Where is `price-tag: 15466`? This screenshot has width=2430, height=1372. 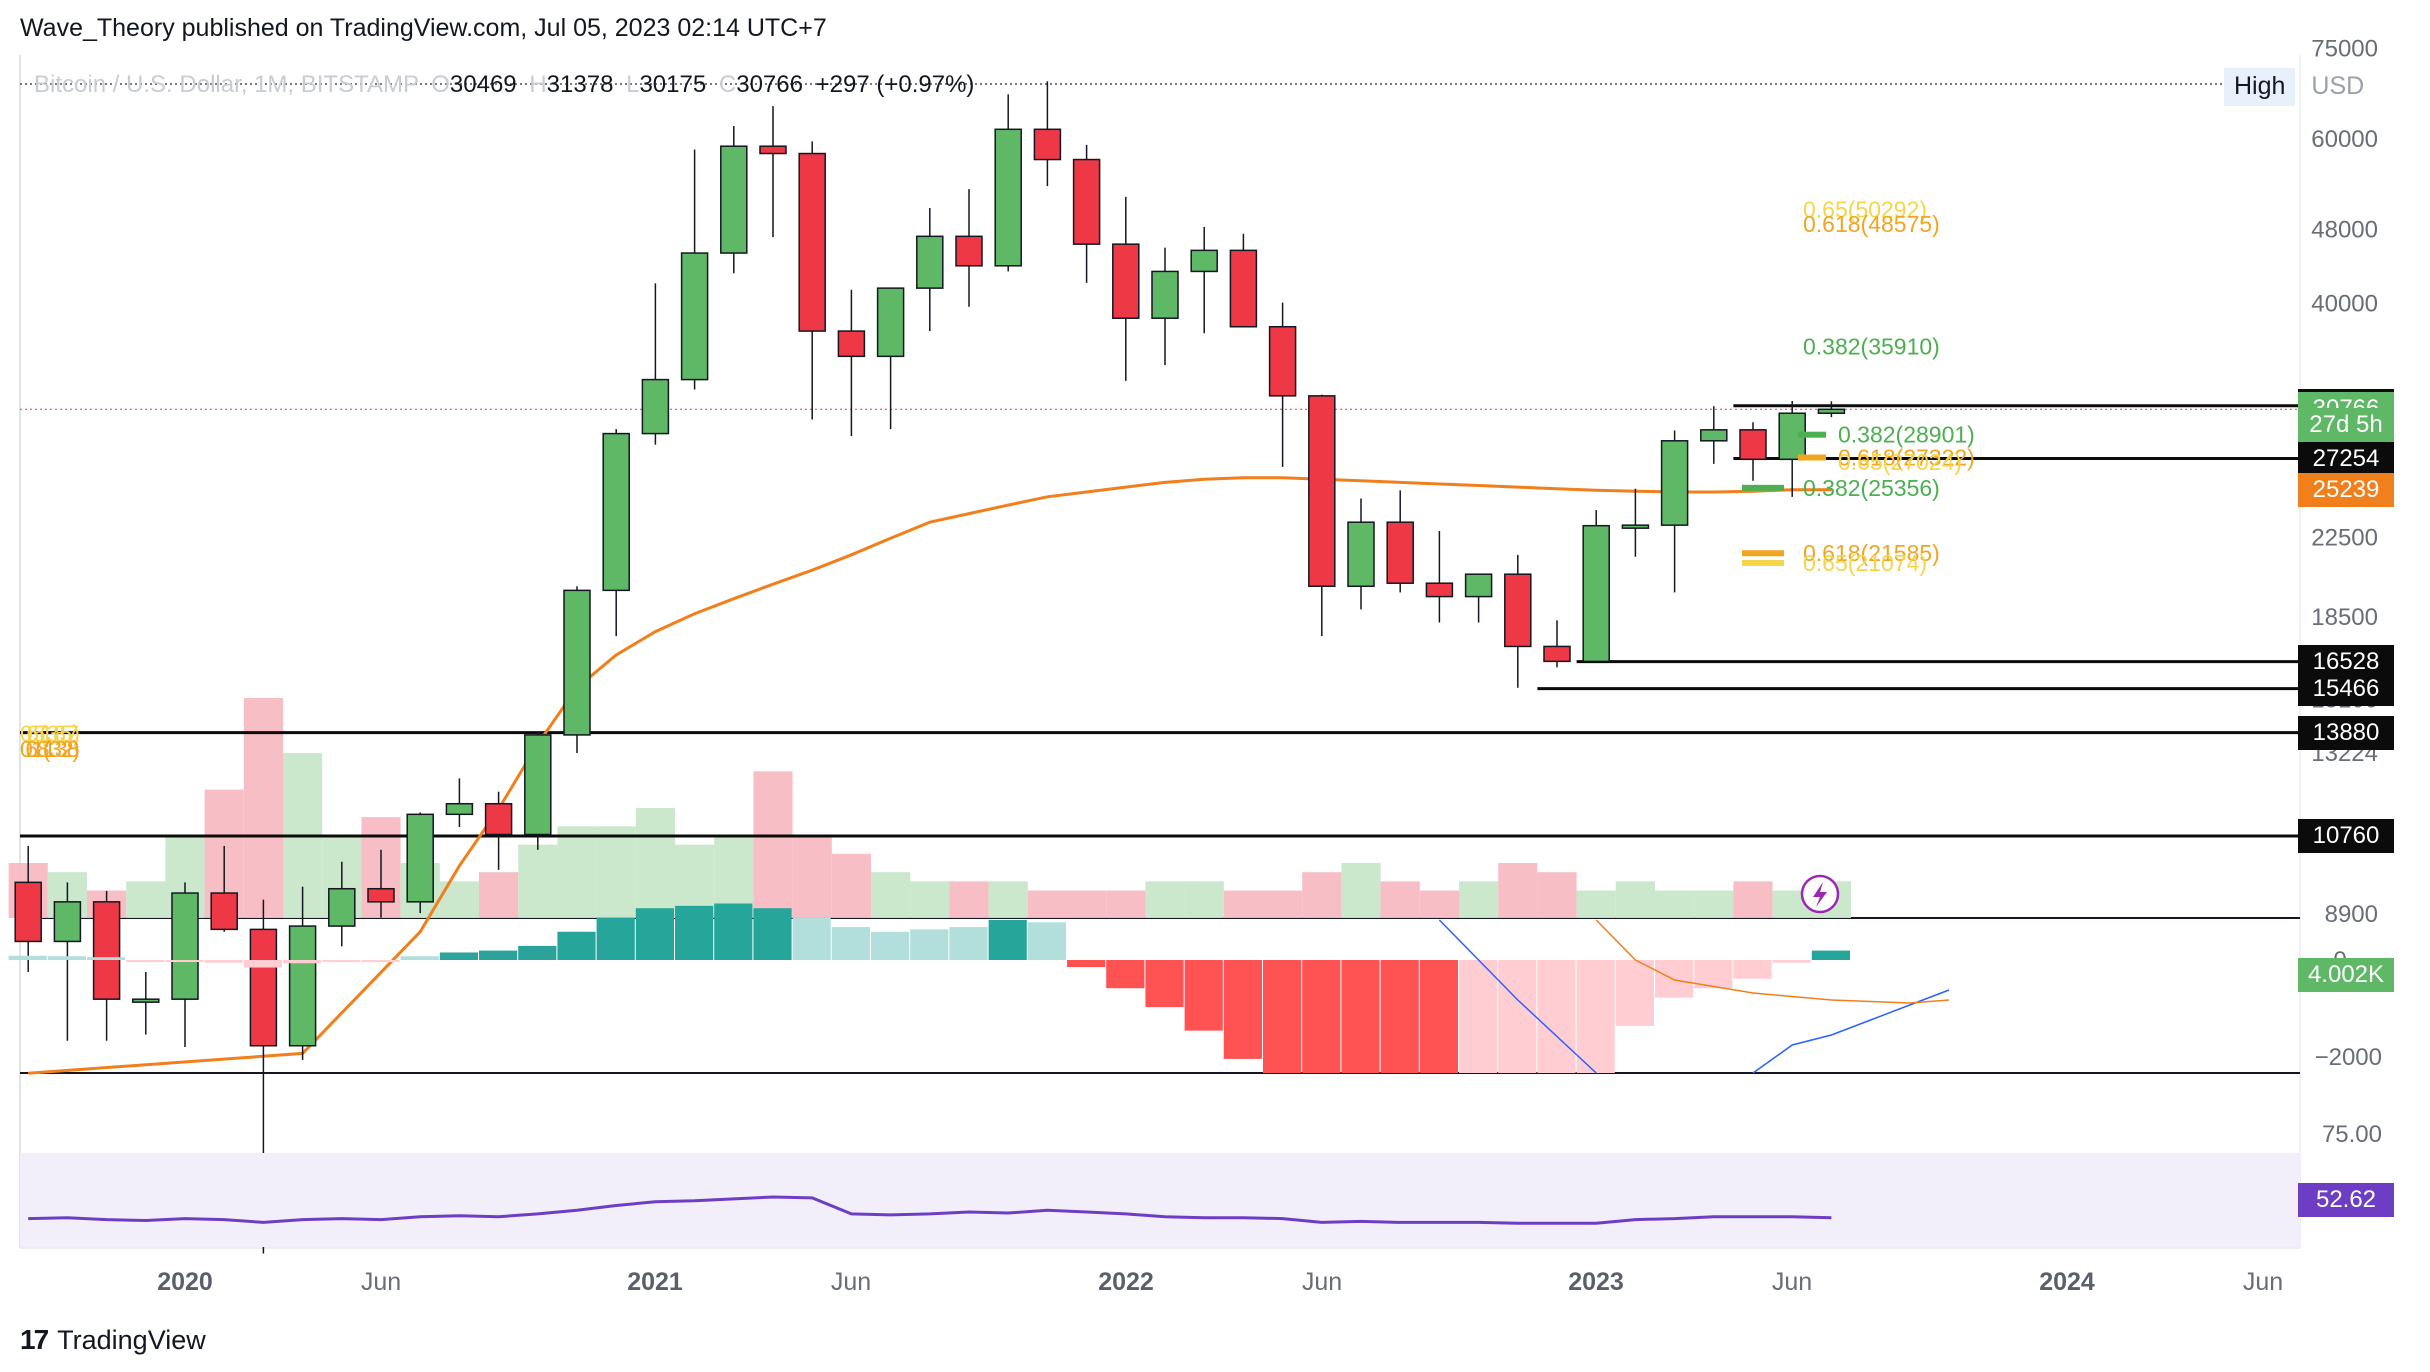 price-tag: 15466 is located at coordinates (2346, 689).